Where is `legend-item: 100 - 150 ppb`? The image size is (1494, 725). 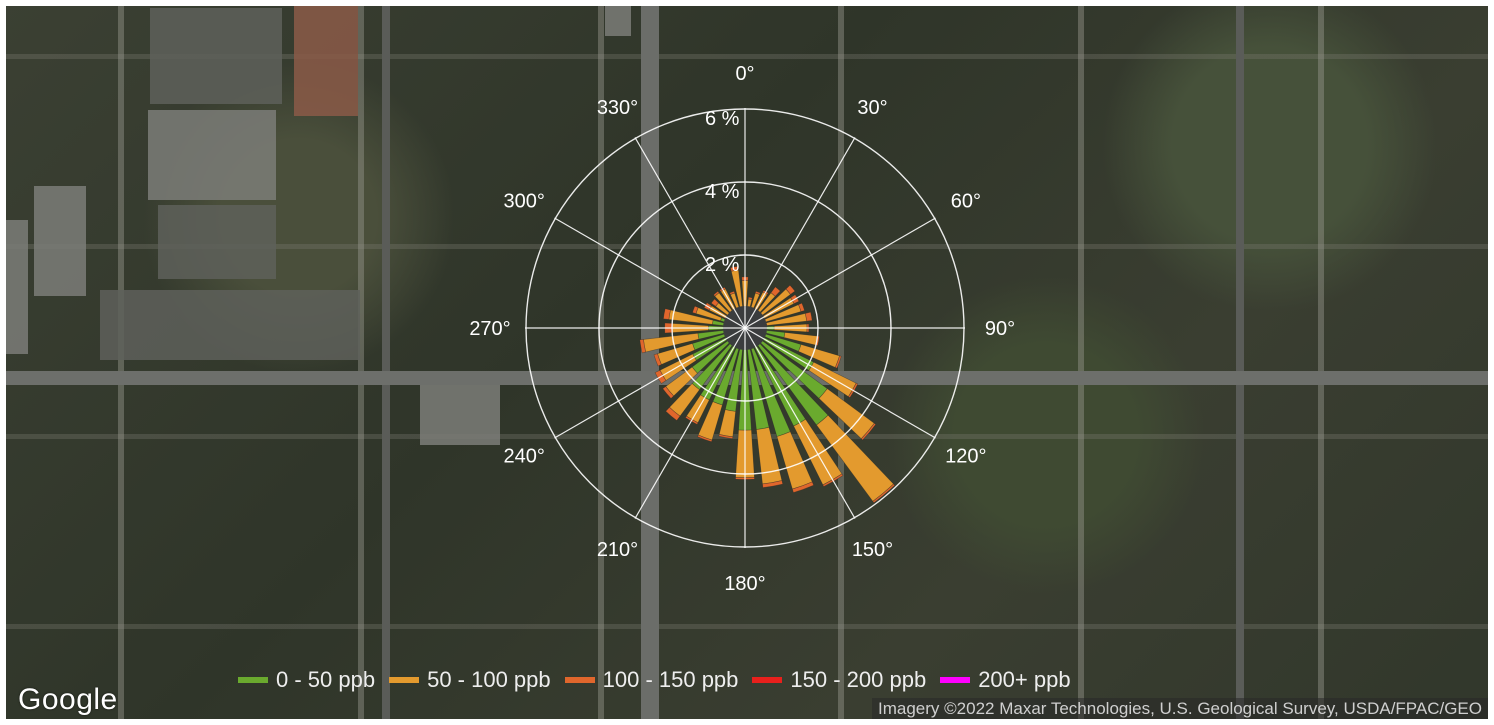 legend-item: 100 - 150 ppb is located at coordinates (651, 680).